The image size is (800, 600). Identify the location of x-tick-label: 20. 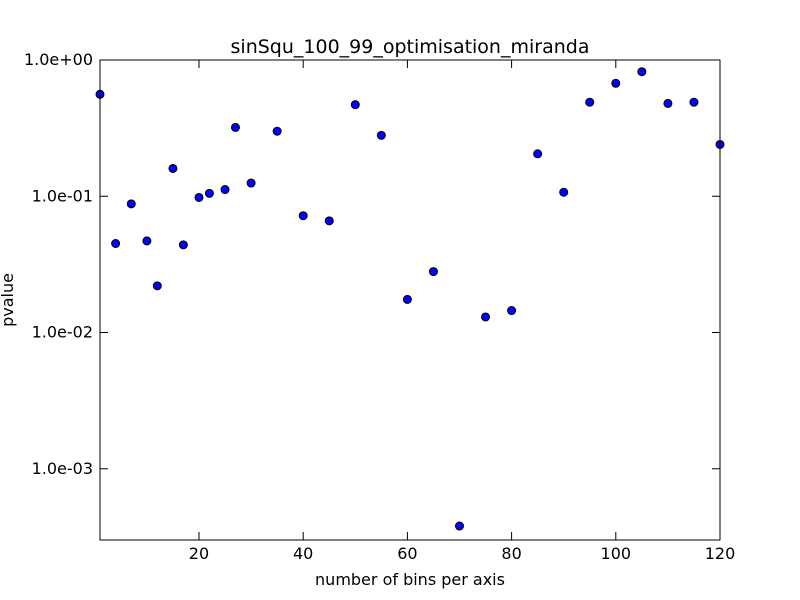
(199, 553).